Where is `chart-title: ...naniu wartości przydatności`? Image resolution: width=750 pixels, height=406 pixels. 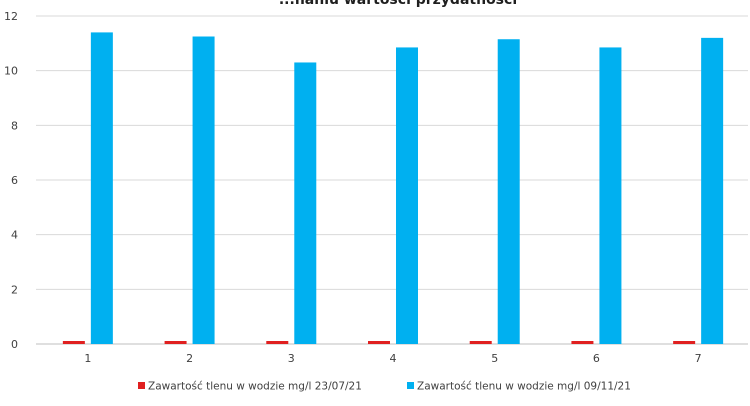 chart-title: ...naniu wartości przydatności is located at coordinates (398, 4).